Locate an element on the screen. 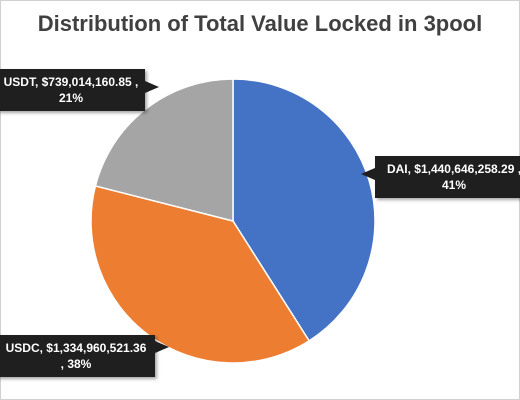 This screenshot has height=400, width=520. data-label-dai-line2: 41% is located at coordinates (454, 185).